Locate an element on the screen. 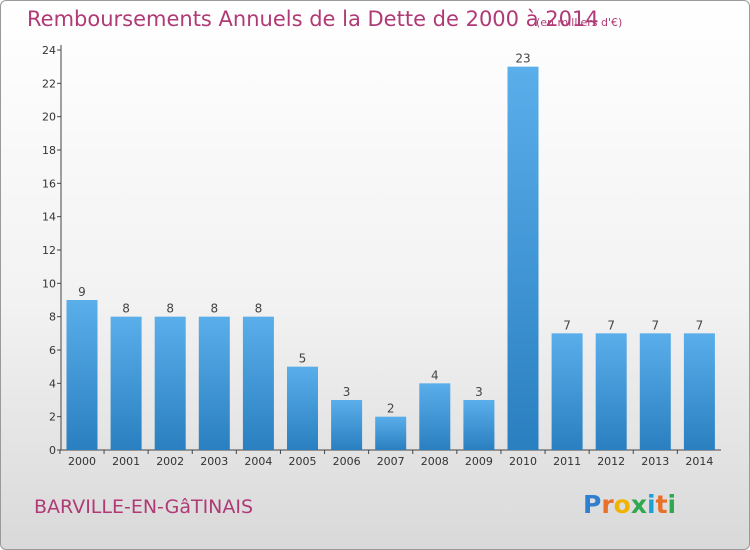 This screenshot has width=750, height=550. x-tick-label: 2000 is located at coordinates (82, 461).